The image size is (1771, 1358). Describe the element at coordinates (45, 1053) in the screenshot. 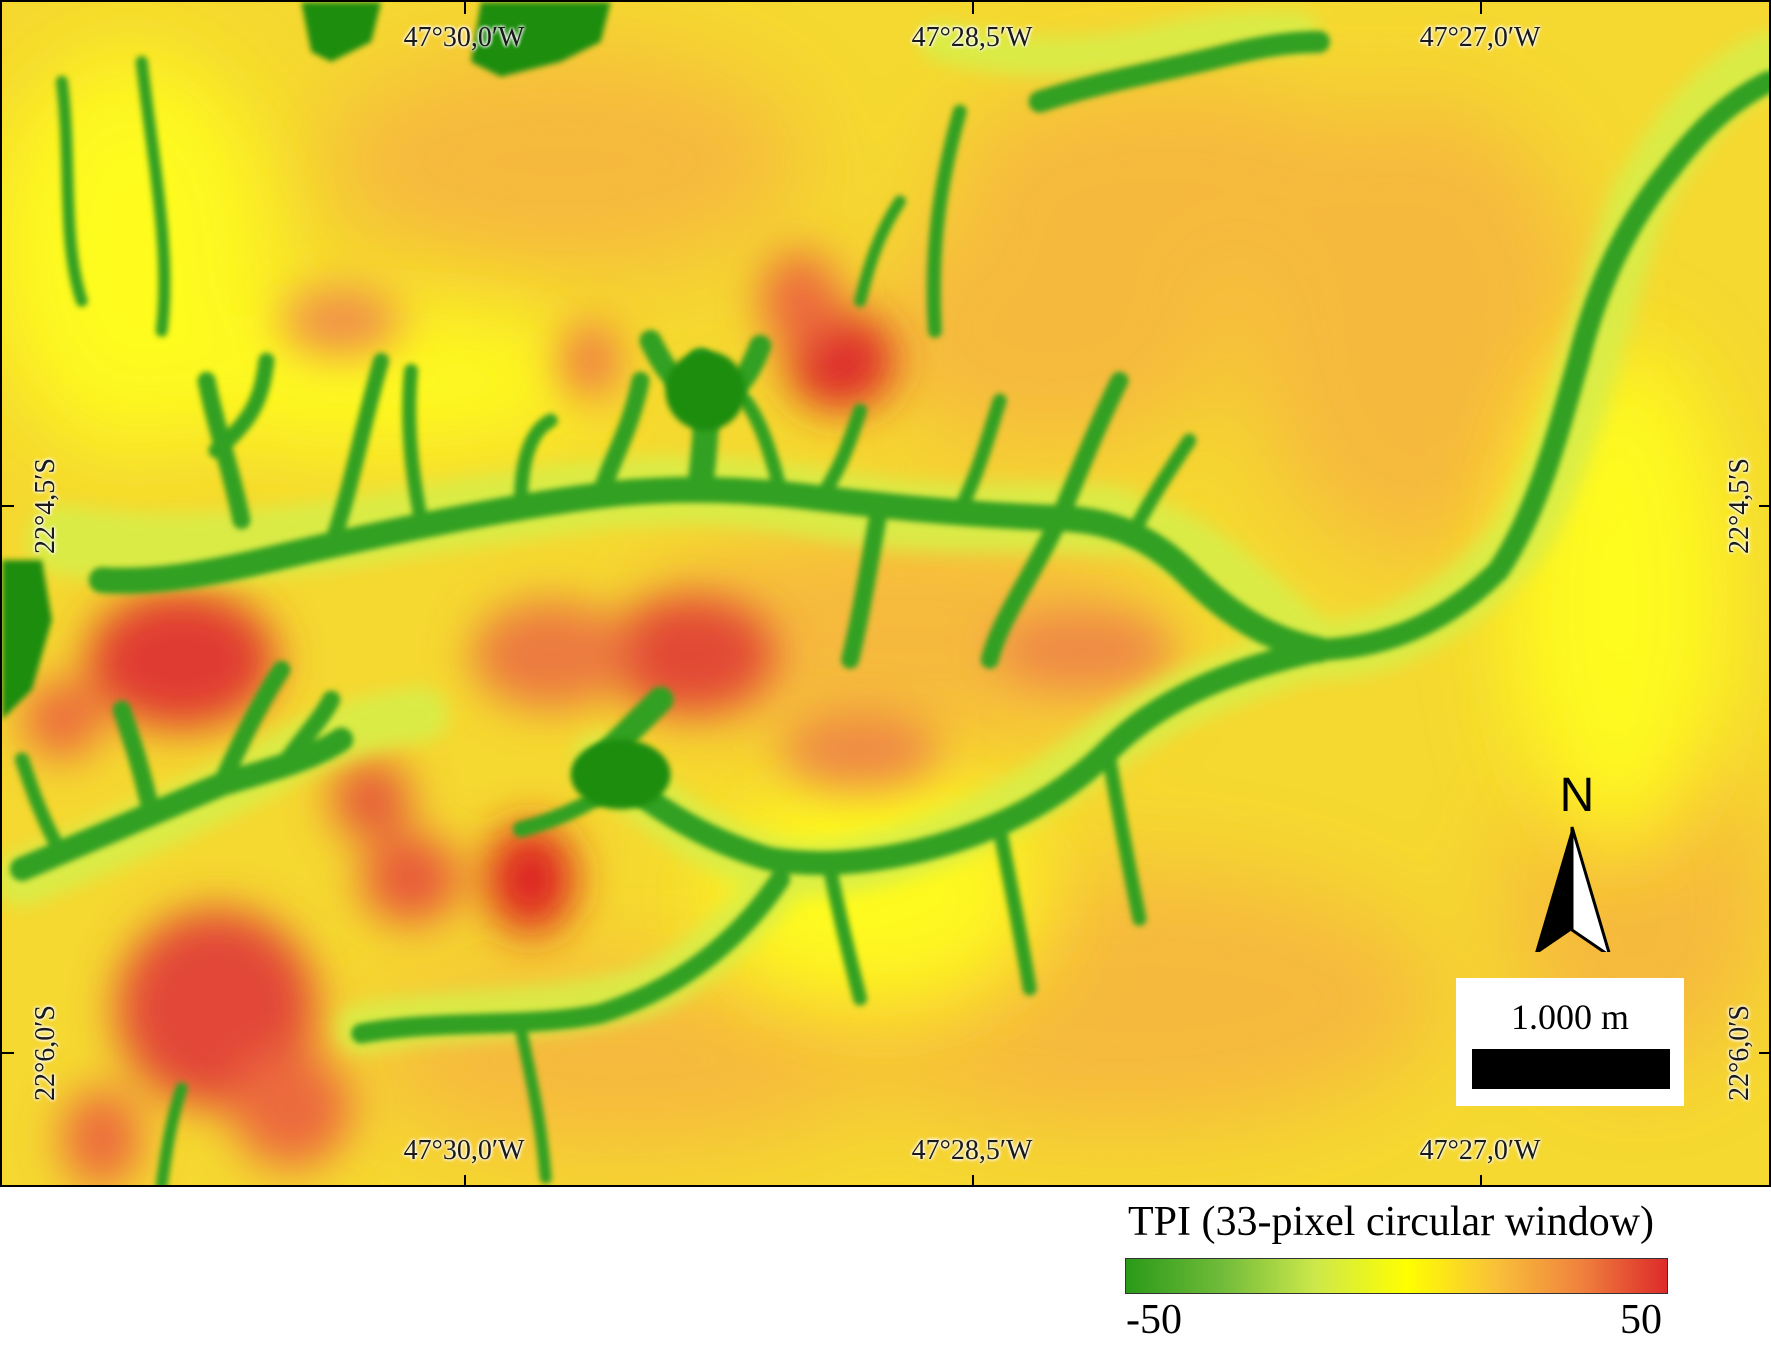

I see `y-label-left-2: 22°6,0′S` at that location.